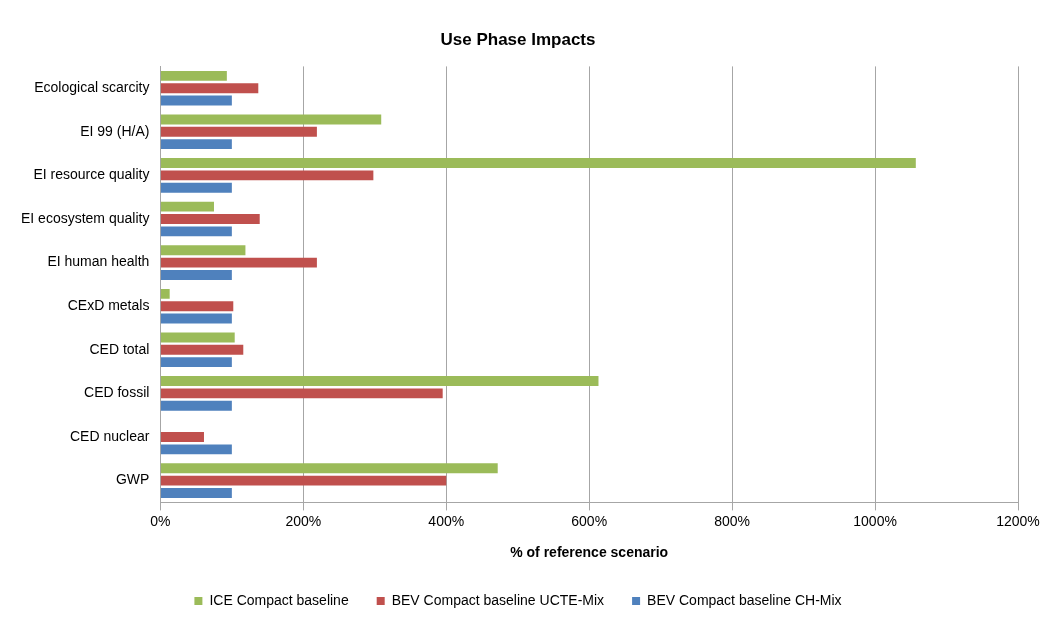  What do you see at coordinates (119, 348) in the screenshot?
I see `y-tick-label: CED total` at bounding box center [119, 348].